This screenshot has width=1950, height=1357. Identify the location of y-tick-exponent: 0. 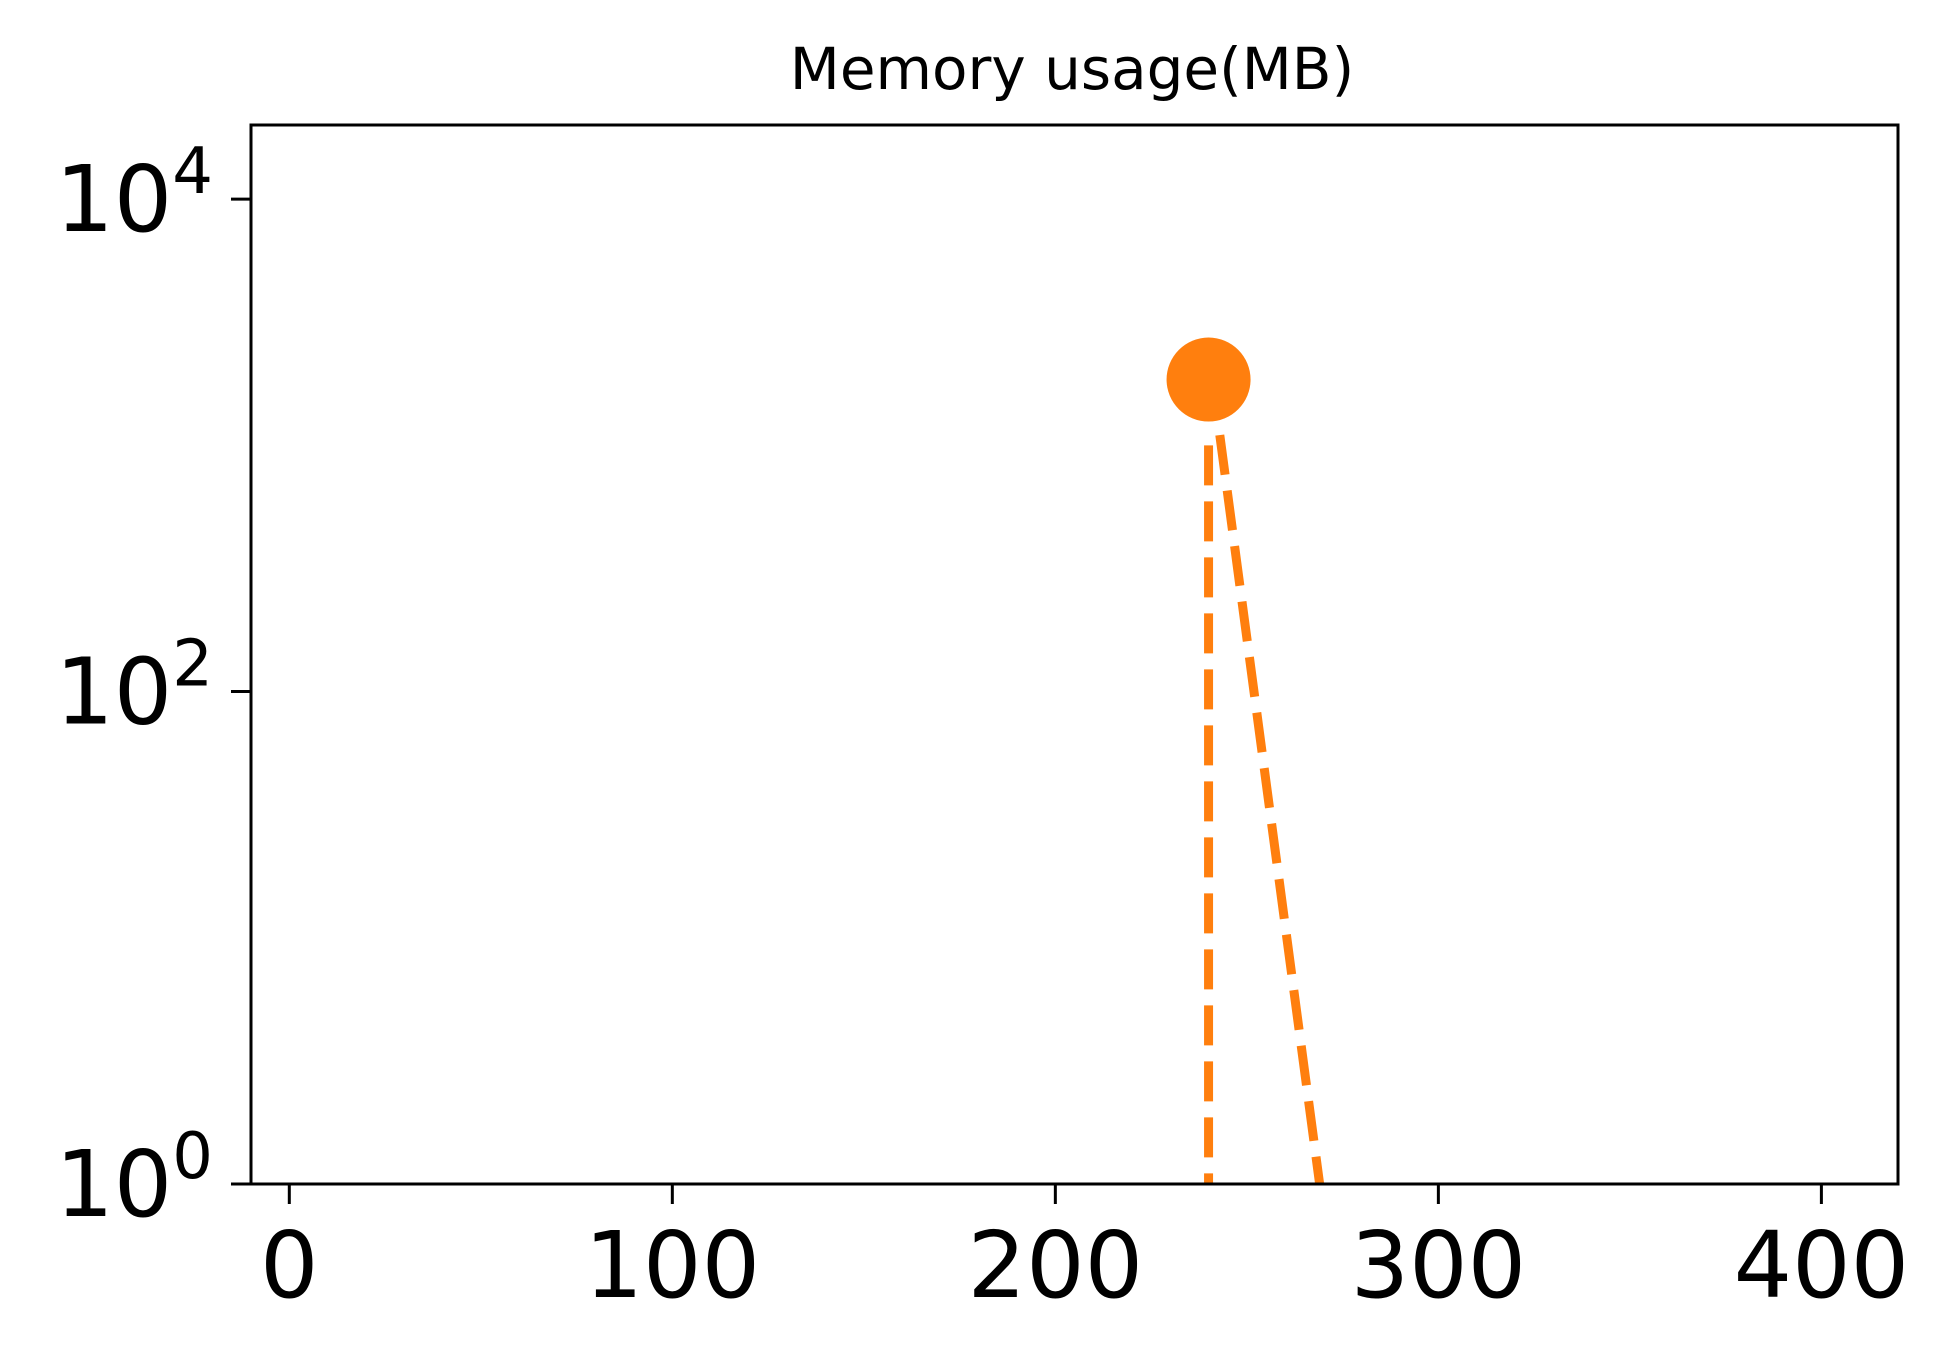
(192, 1157).